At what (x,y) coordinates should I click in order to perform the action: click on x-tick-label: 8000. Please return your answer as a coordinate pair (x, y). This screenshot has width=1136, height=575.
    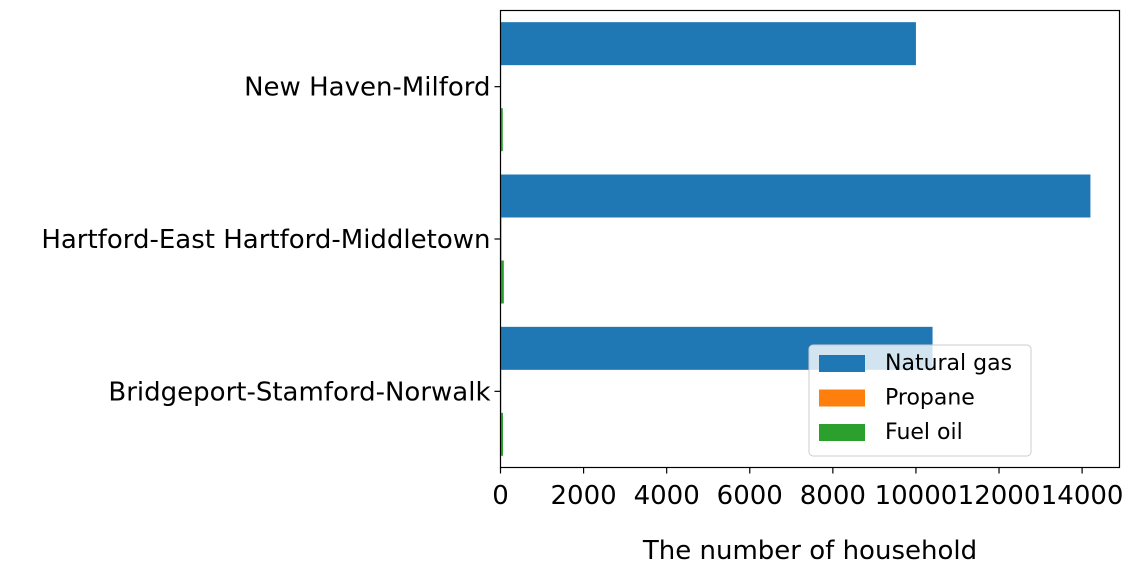
    Looking at the image, I should click on (833, 496).